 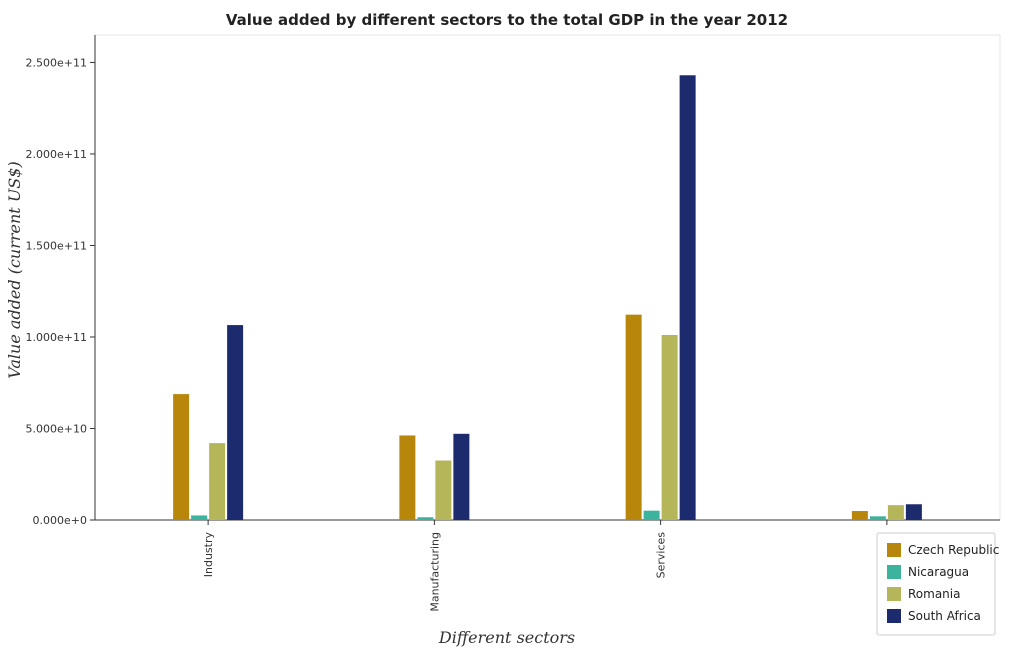 I want to click on y-tick-label: 0.000e+0, so click(x=60, y=520).